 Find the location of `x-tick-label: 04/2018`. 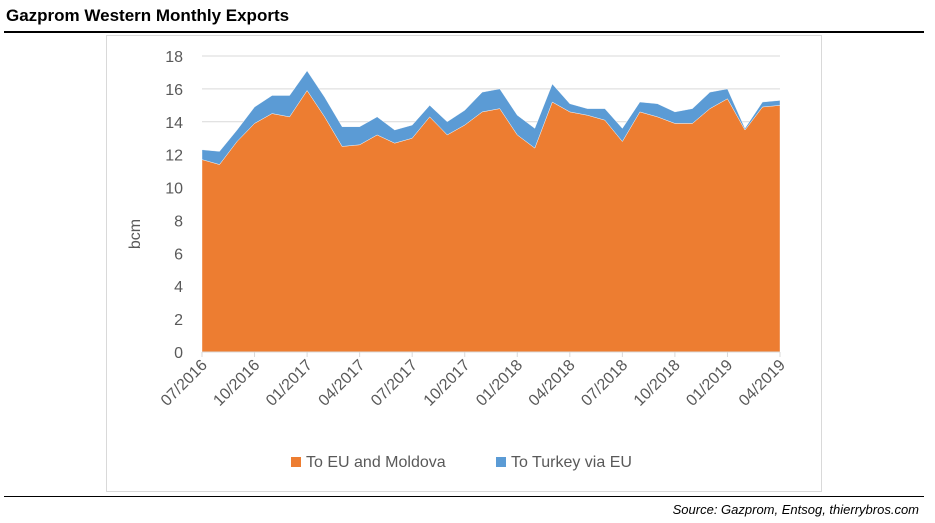

x-tick-label: 04/2018 is located at coordinates (552, 383).